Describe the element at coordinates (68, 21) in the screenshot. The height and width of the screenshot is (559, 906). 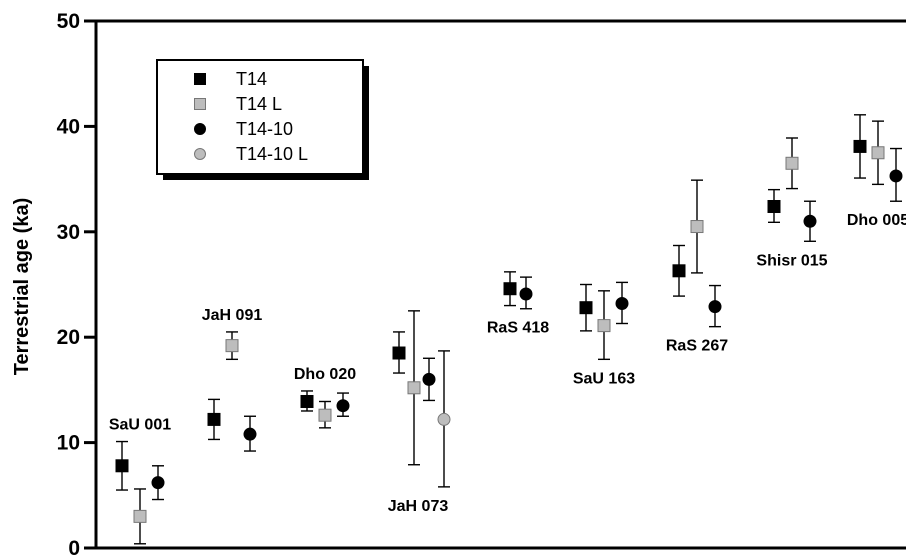
I see `y-tick-label: 50` at that location.